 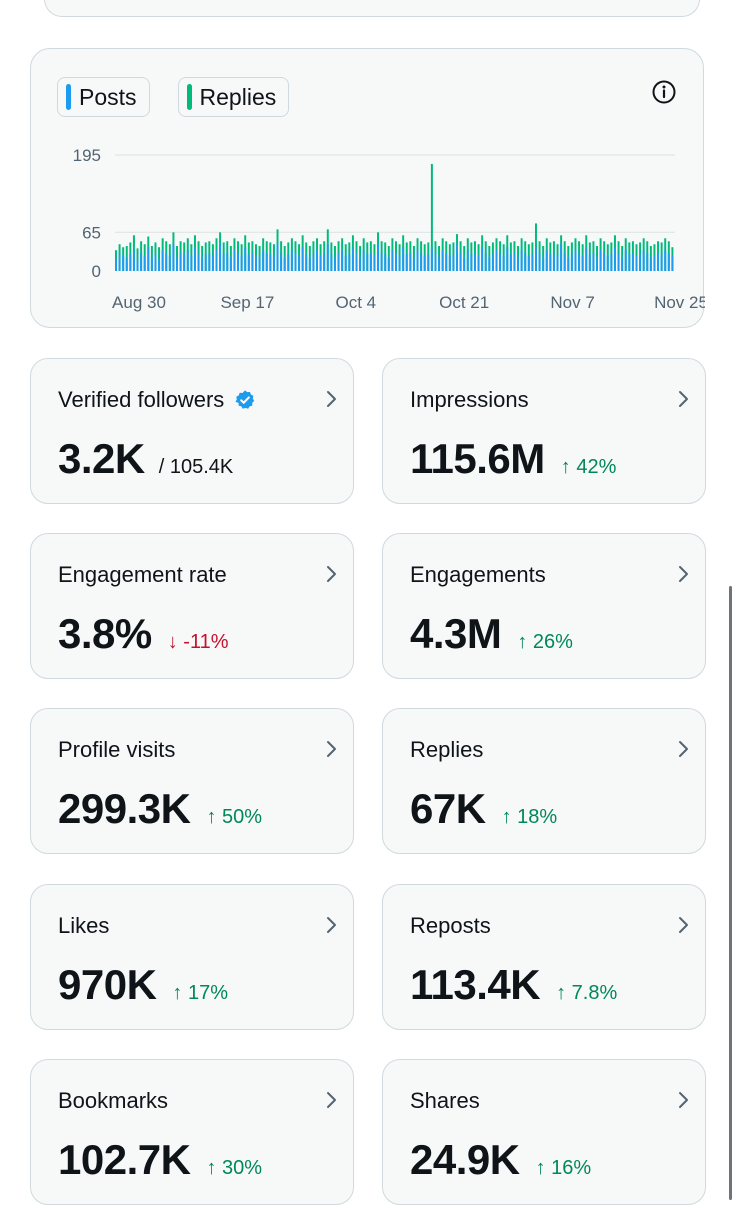 What do you see at coordinates (572, 302) in the screenshot?
I see `x-tick-label: Nov 7` at bounding box center [572, 302].